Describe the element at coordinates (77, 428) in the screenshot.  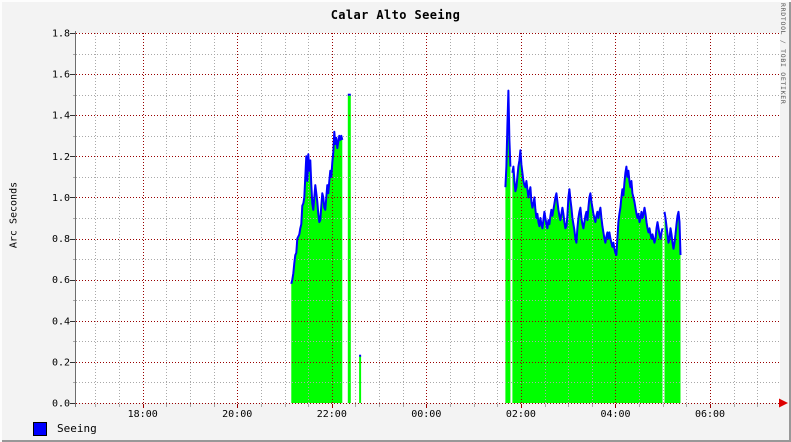
I see `legend-label-seeing: Seeing` at that location.